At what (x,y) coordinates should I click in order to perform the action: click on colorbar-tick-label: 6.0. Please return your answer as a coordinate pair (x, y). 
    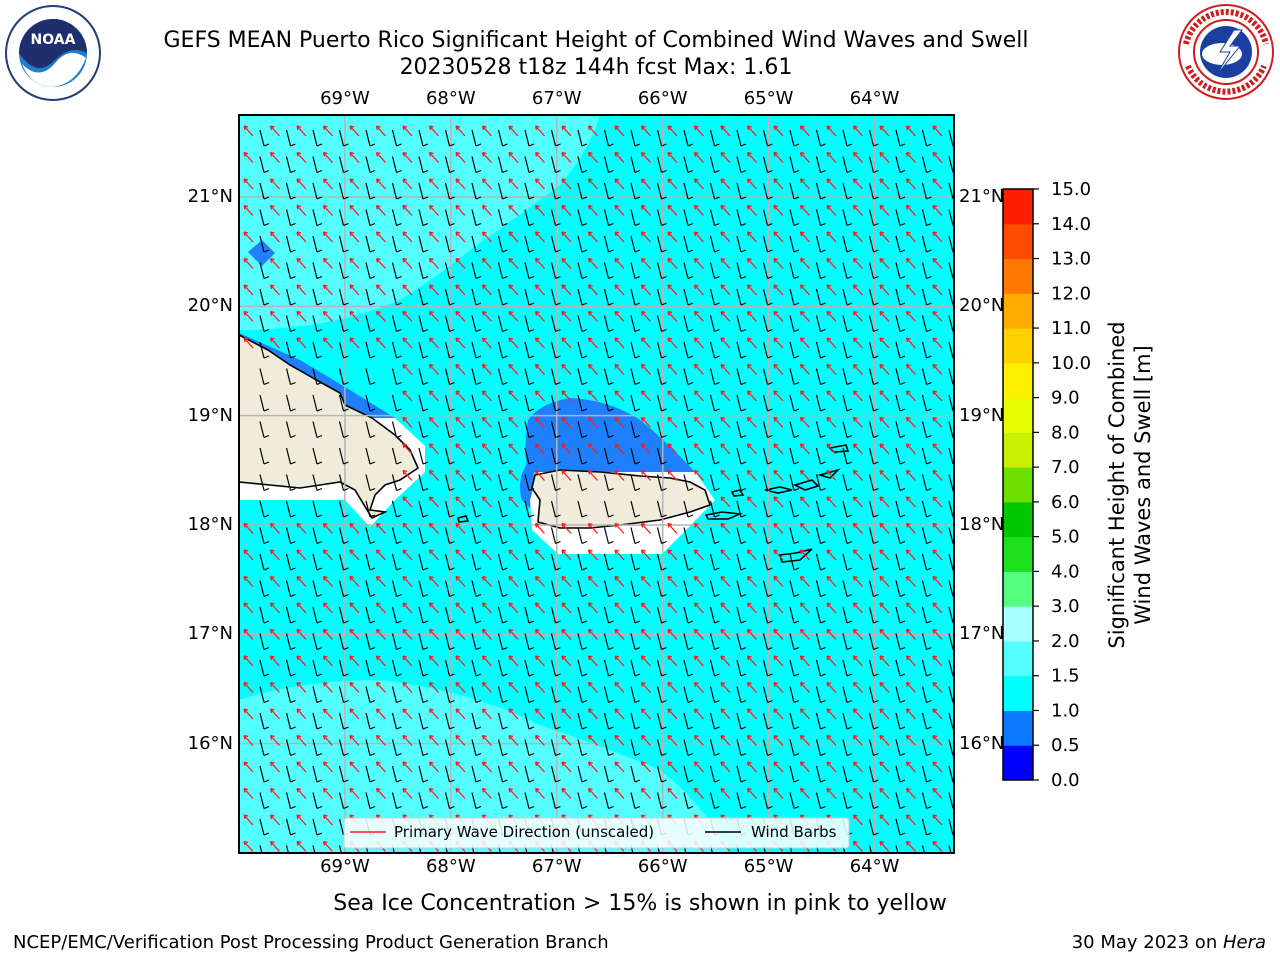
    Looking at the image, I should click on (1065, 502).